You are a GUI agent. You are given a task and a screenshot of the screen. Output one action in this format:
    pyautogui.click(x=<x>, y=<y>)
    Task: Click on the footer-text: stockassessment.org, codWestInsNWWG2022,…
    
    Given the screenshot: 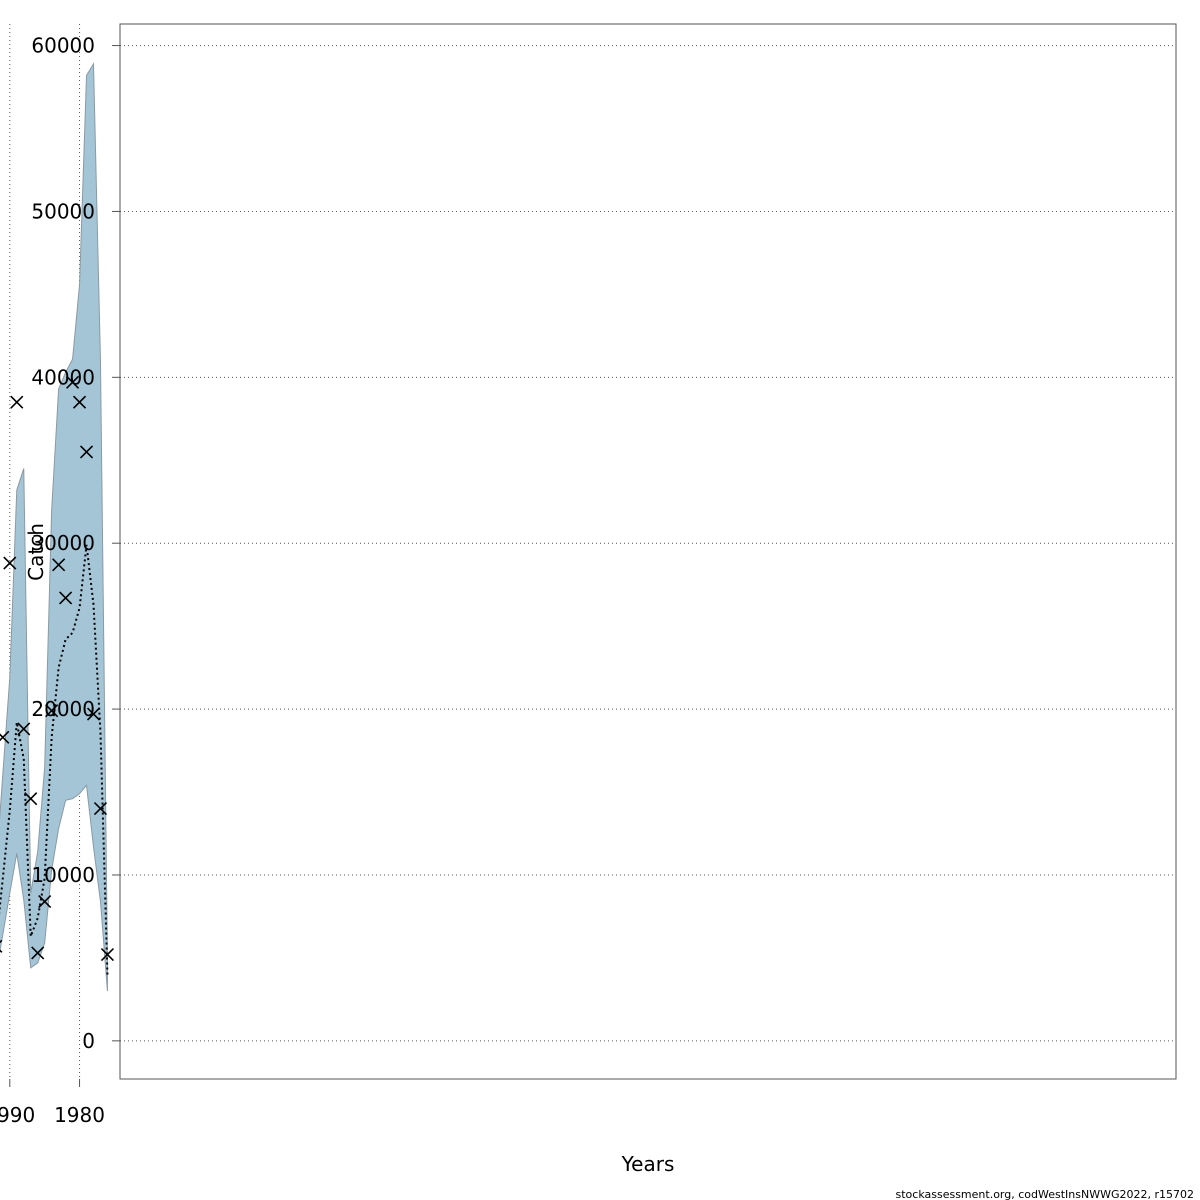 What is the action you would take?
    pyautogui.click(x=1045, y=1194)
    